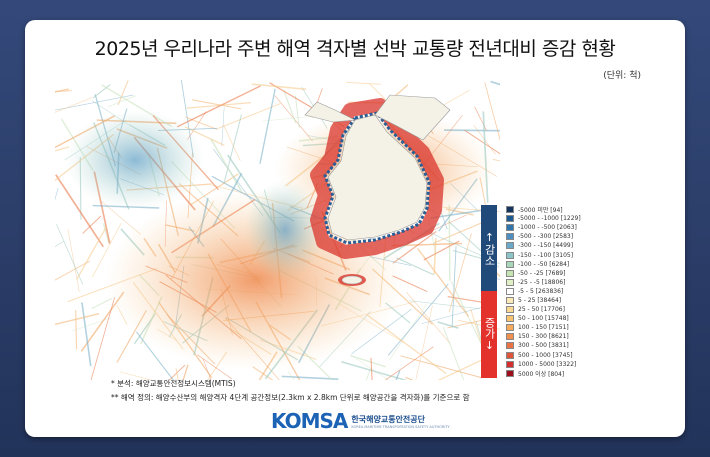 The image size is (710, 457). I want to click on legend-item: -500 - -300 [2583], so click(543, 236).